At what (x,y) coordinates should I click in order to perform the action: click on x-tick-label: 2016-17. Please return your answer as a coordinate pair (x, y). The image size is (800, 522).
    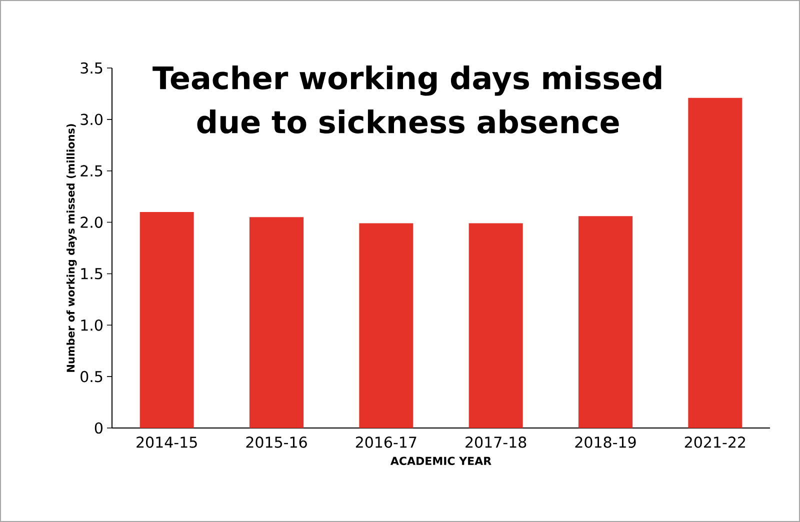
    Looking at the image, I should click on (386, 442).